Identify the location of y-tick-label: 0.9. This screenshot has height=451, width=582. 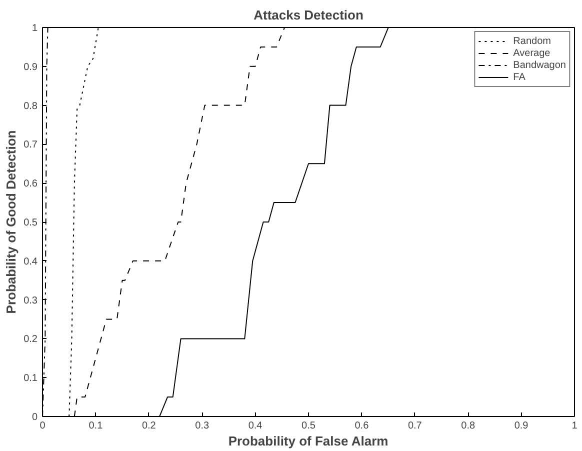
(31, 67).